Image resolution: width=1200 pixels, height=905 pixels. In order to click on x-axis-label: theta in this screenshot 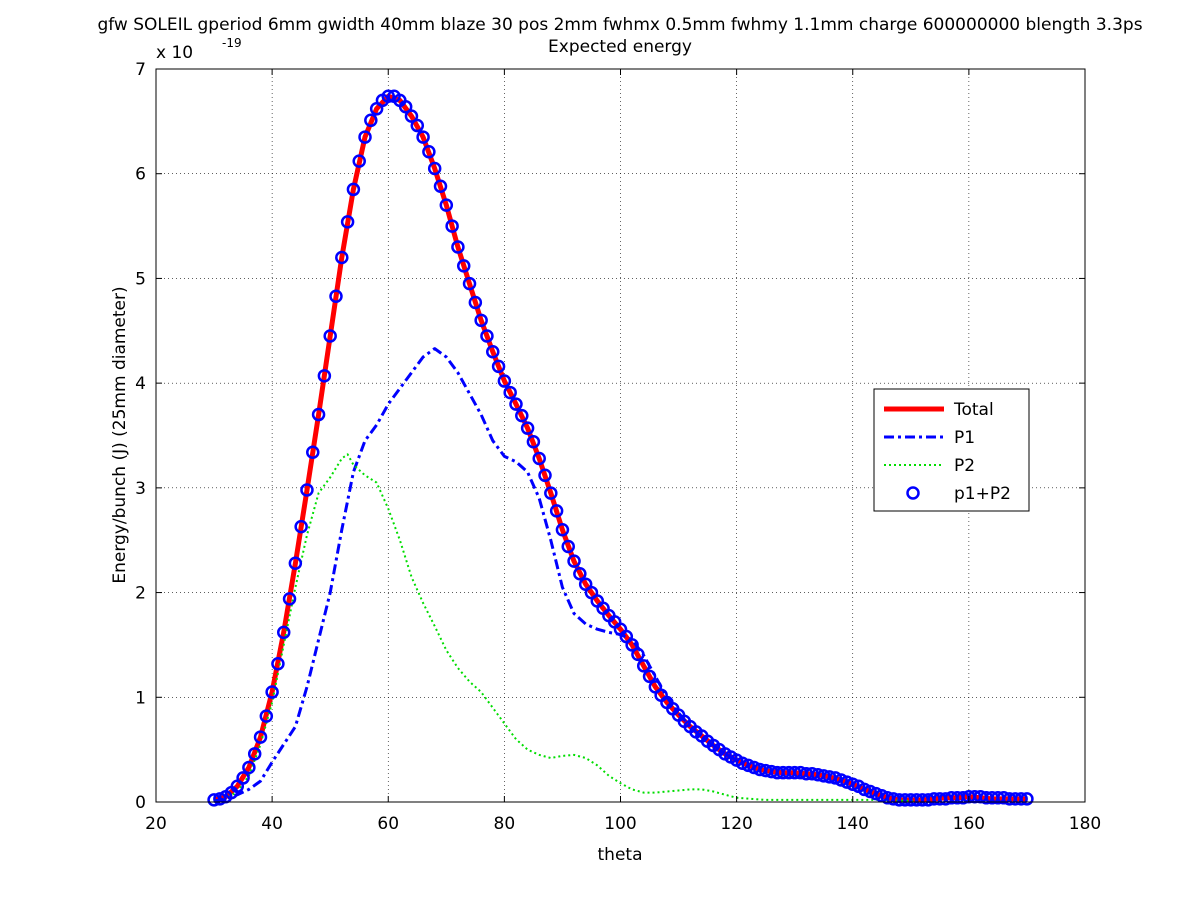, I will do `click(620, 855)`.